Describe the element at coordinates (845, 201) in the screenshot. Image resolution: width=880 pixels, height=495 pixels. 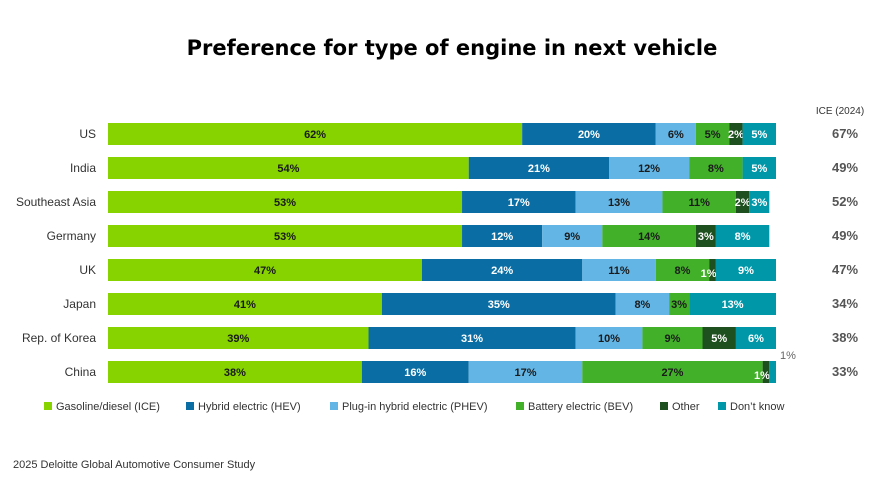
I see `ice-2024-value: 52%` at that location.